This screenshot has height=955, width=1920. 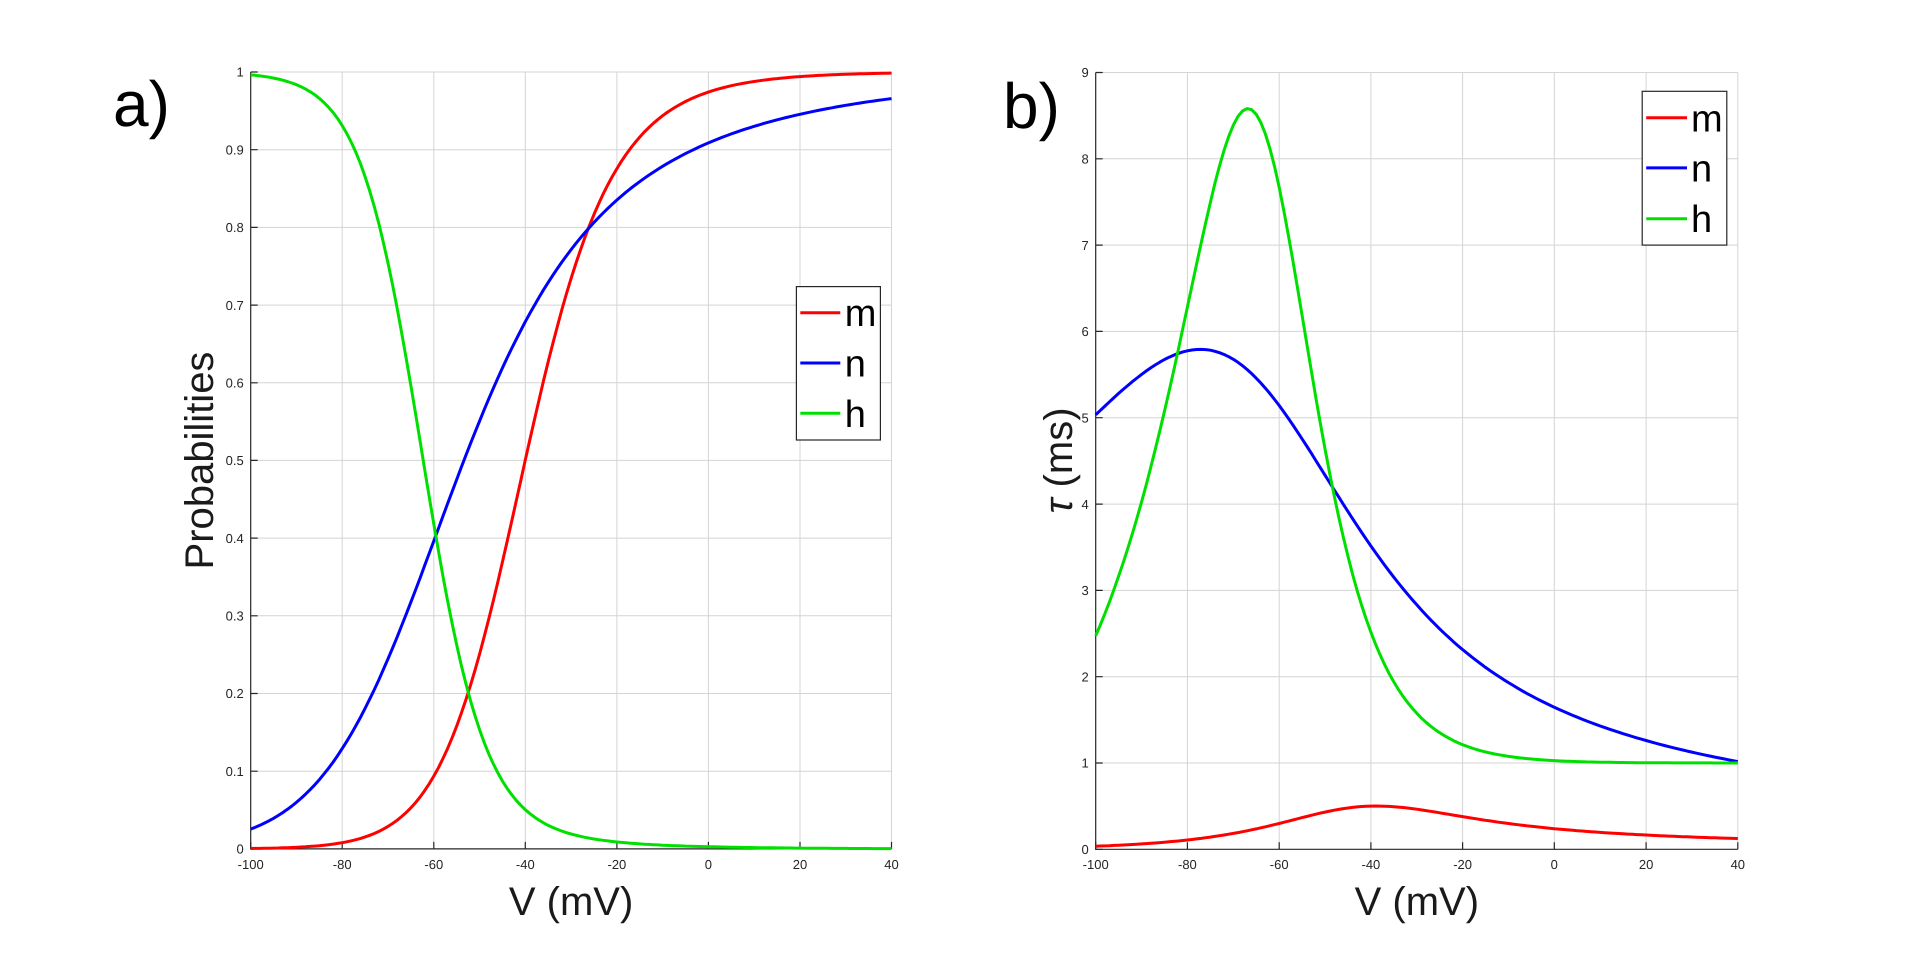 What do you see at coordinates (235, 305) in the screenshot?
I see `svg-text: 0.7` at bounding box center [235, 305].